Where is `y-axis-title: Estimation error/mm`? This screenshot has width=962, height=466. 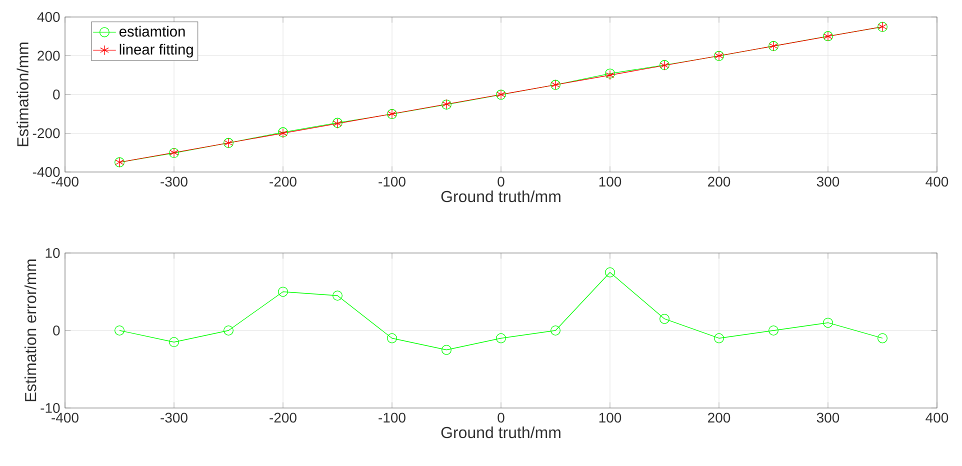 y-axis-title: Estimation error/mm is located at coordinates (30, 331).